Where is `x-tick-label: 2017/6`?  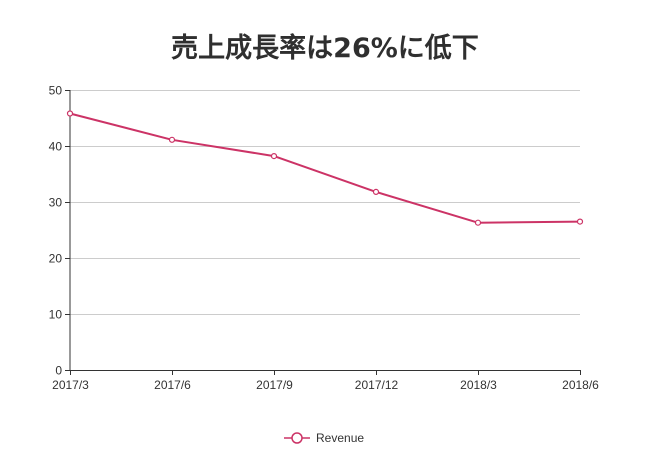 x-tick-label: 2017/6 is located at coordinates (172, 385).